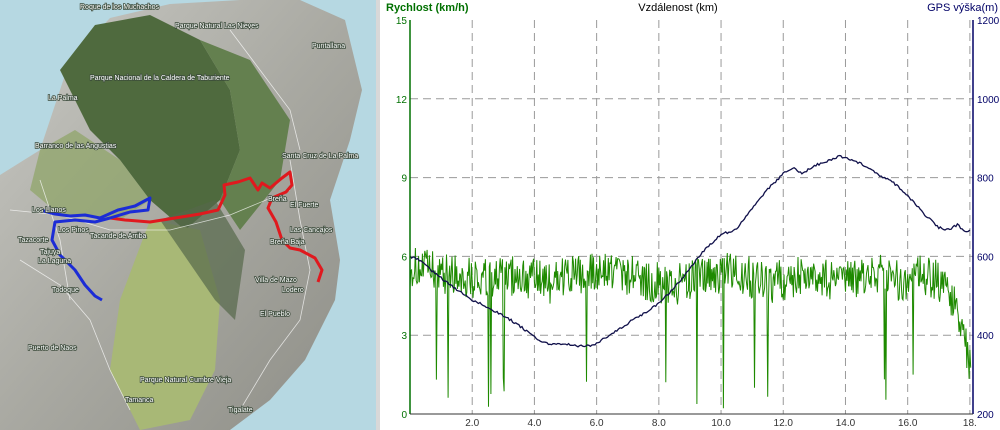 This screenshot has width=1000, height=430. Describe the element at coordinates (378, 215) in the screenshot. I see `panel-divider` at that location.